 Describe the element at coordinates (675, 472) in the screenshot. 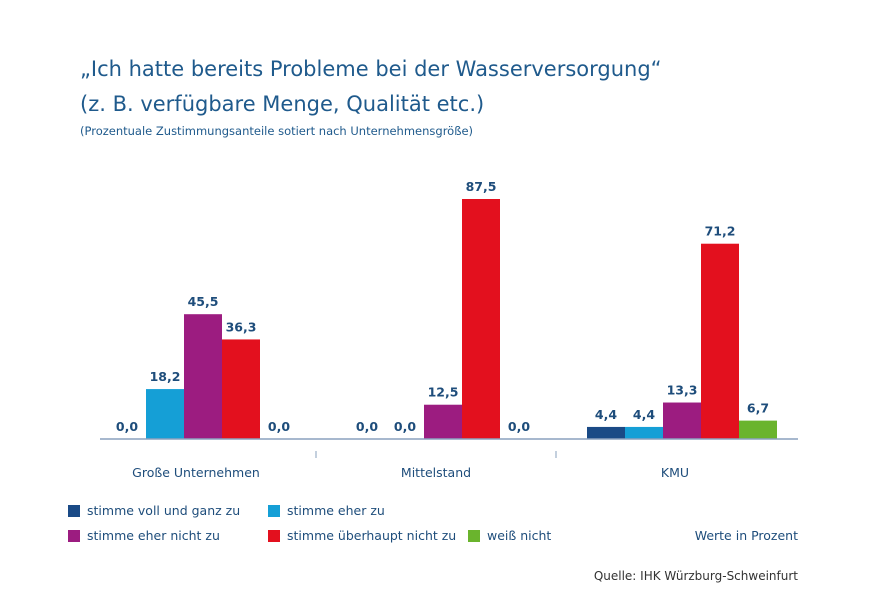

I see `category-label: KMU` at that location.